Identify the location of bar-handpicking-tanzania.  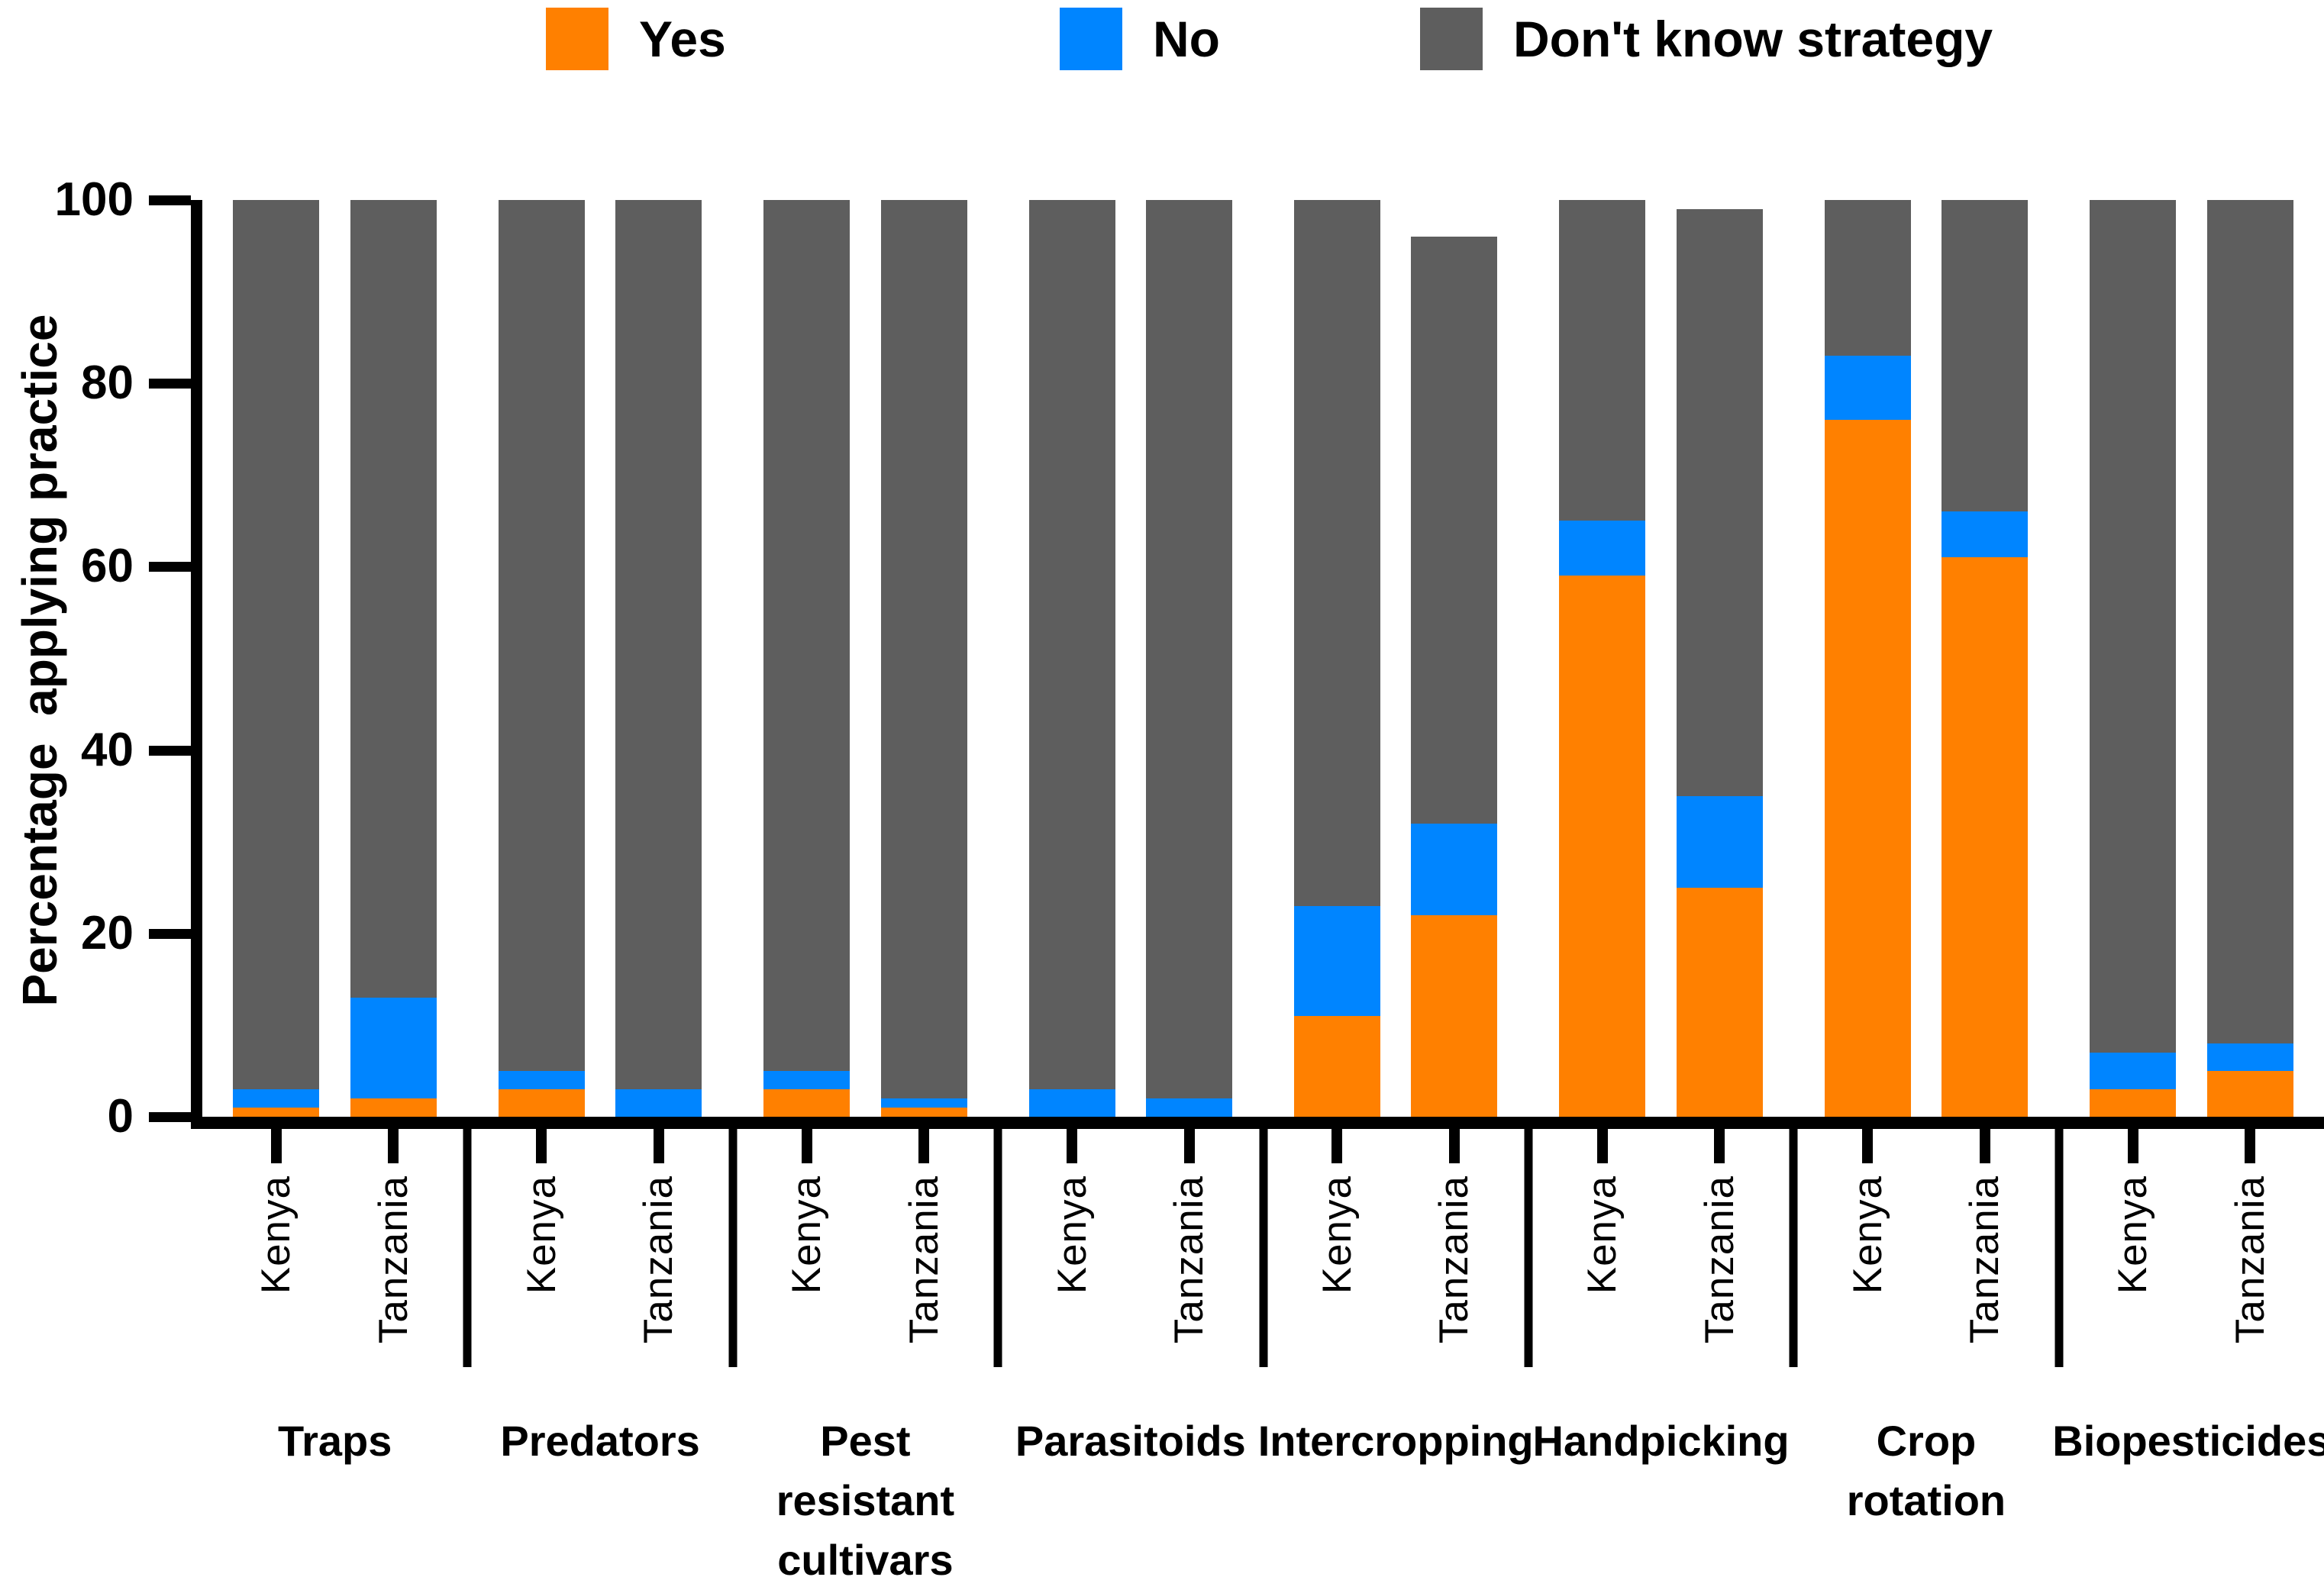
(1720, 658).